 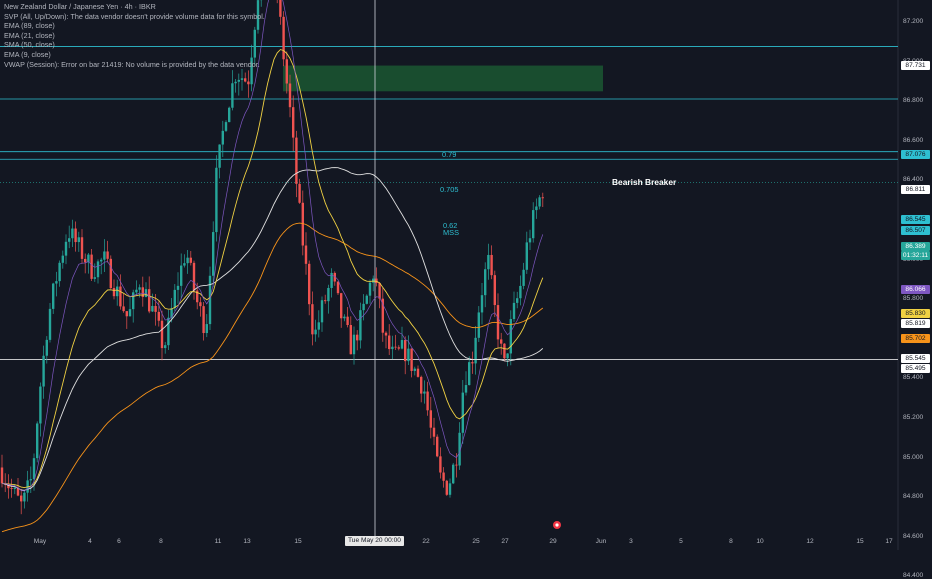 What do you see at coordinates (601, 541) in the screenshot?
I see `x-tick-label: Jun` at bounding box center [601, 541].